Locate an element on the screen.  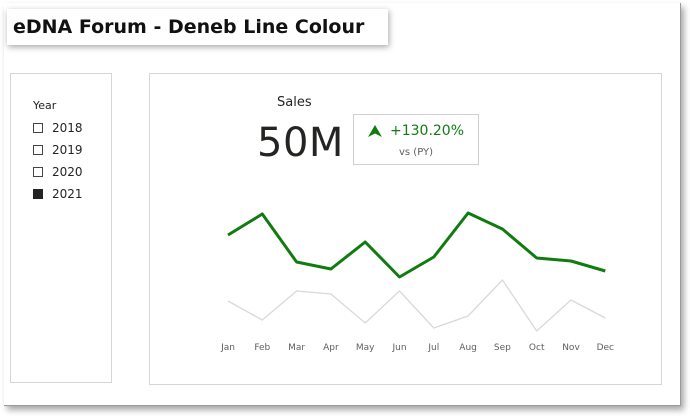
x-tick-label: Feb is located at coordinates (262, 348).